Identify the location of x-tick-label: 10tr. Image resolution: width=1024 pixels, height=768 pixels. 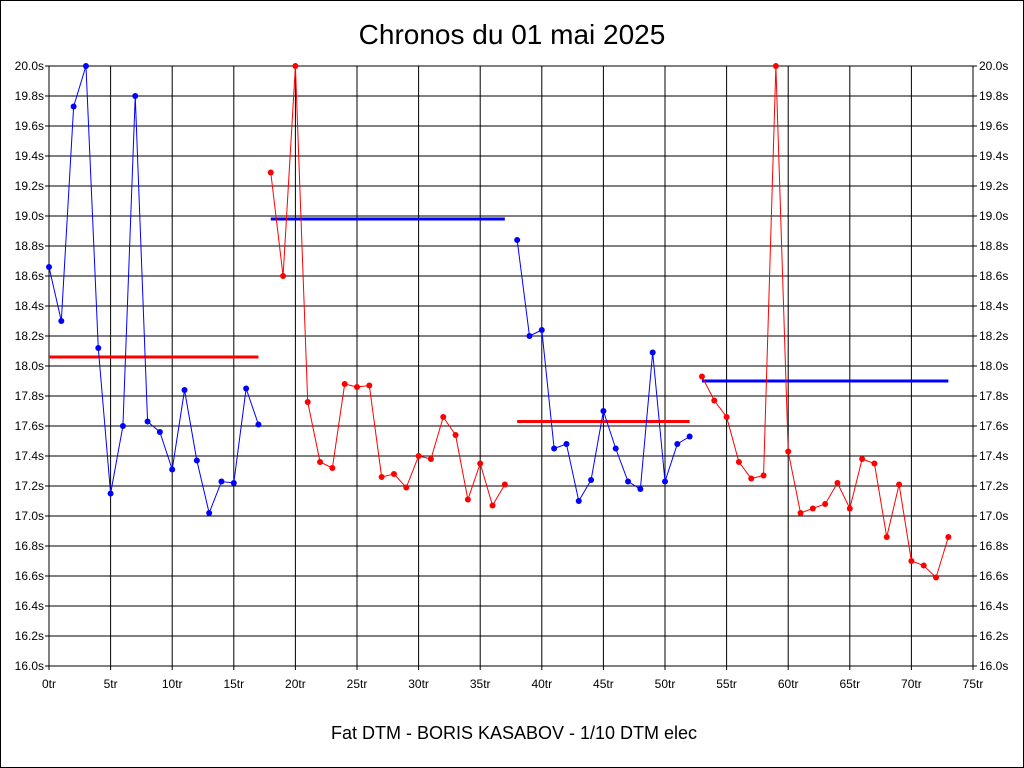
(172, 684).